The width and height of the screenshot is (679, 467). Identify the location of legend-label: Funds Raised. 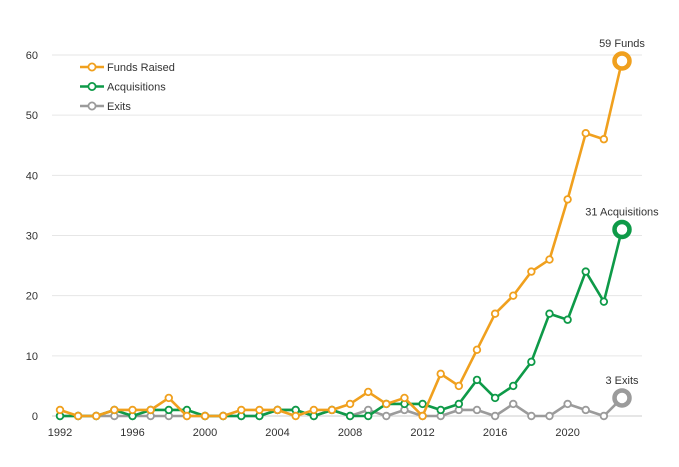
(141, 68).